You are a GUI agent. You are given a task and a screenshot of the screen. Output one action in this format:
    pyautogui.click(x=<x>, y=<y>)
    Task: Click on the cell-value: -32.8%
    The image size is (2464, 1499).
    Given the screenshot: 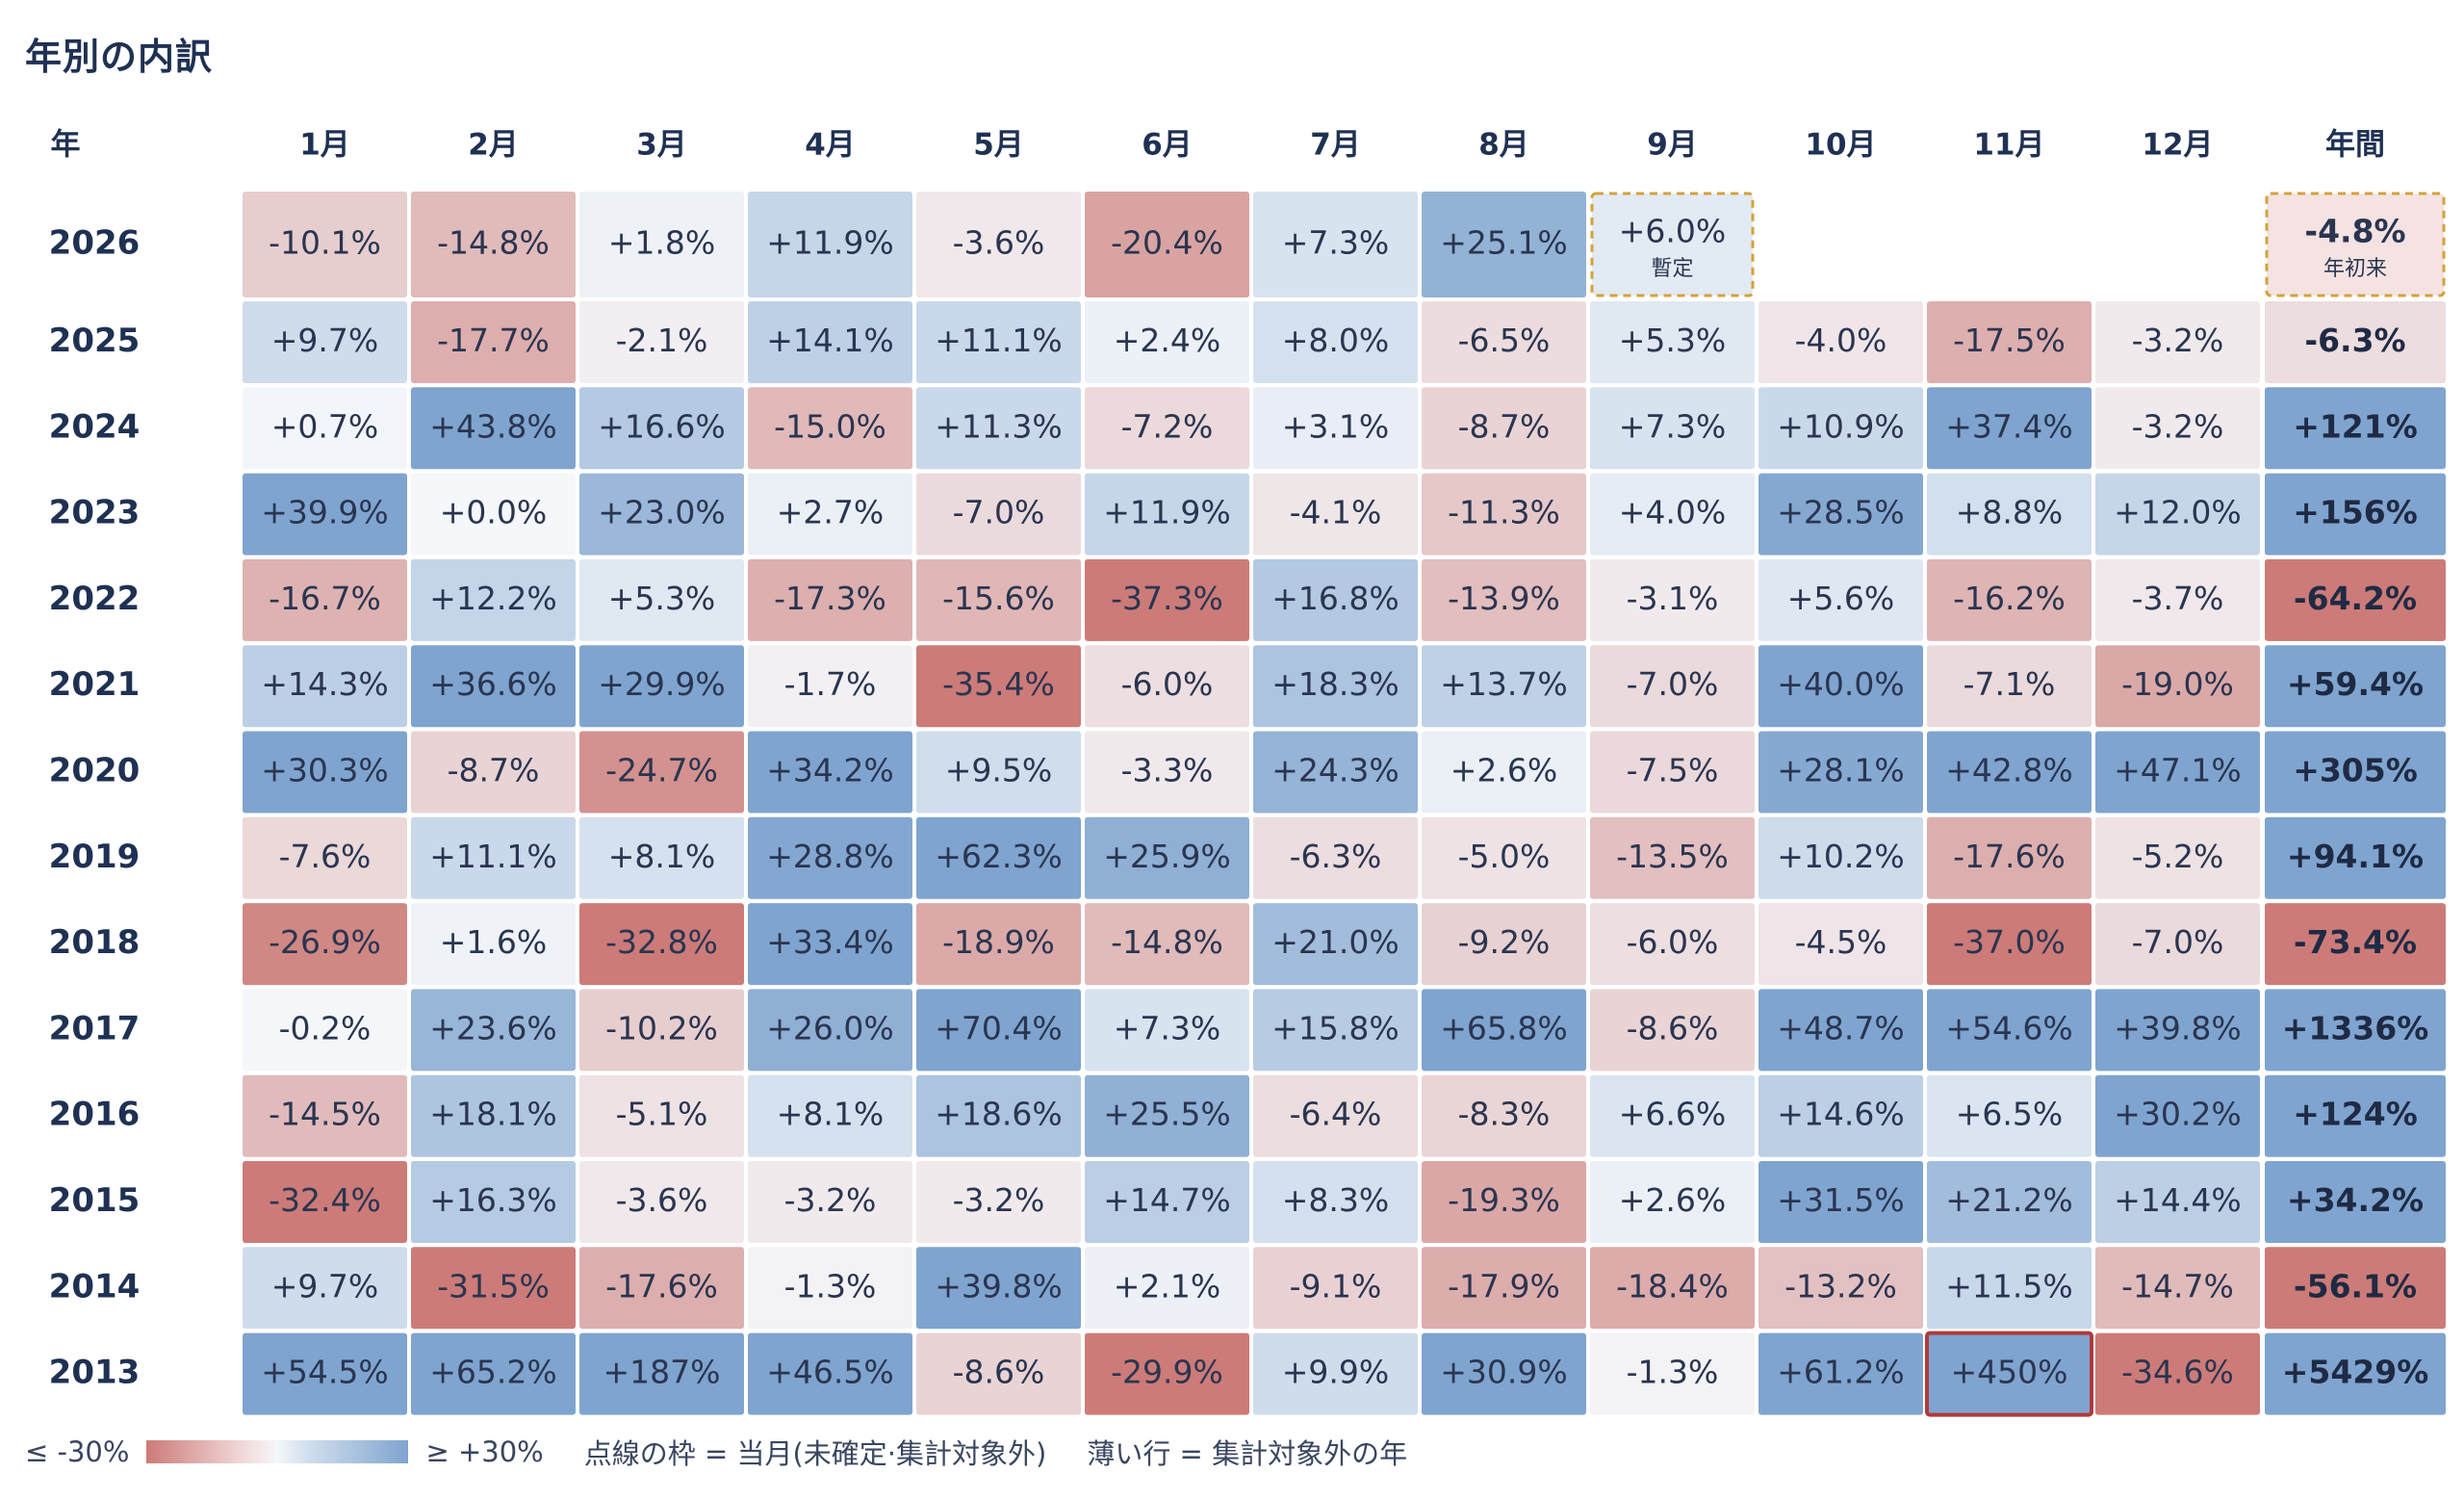 What is the action you would take?
    pyautogui.click(x=661, y=942)
    